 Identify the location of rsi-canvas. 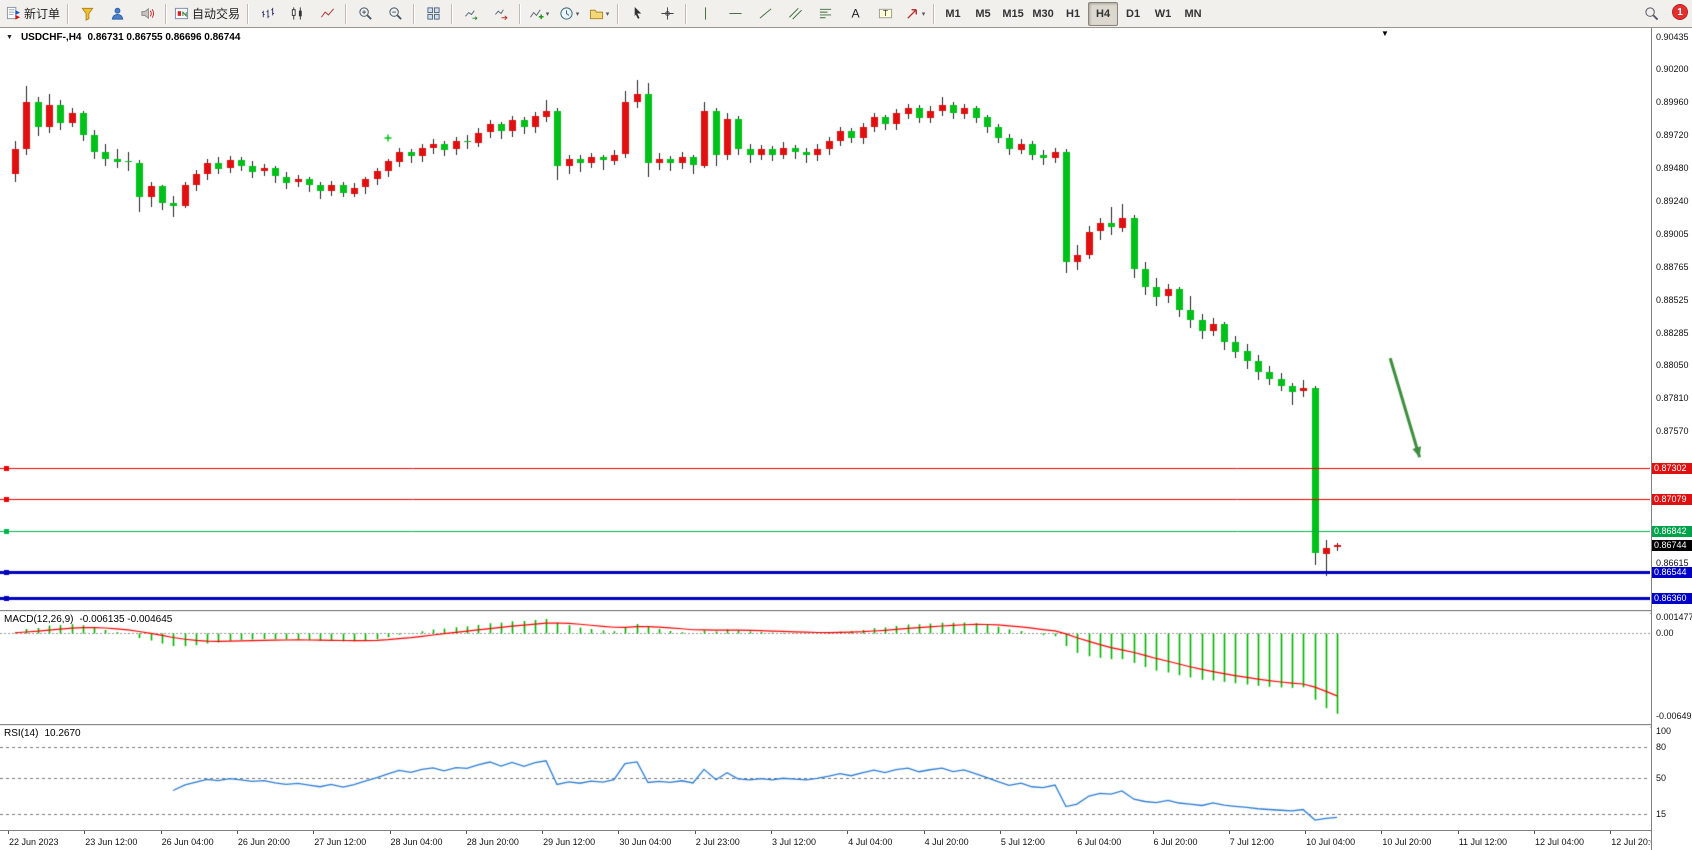
(825, 778).